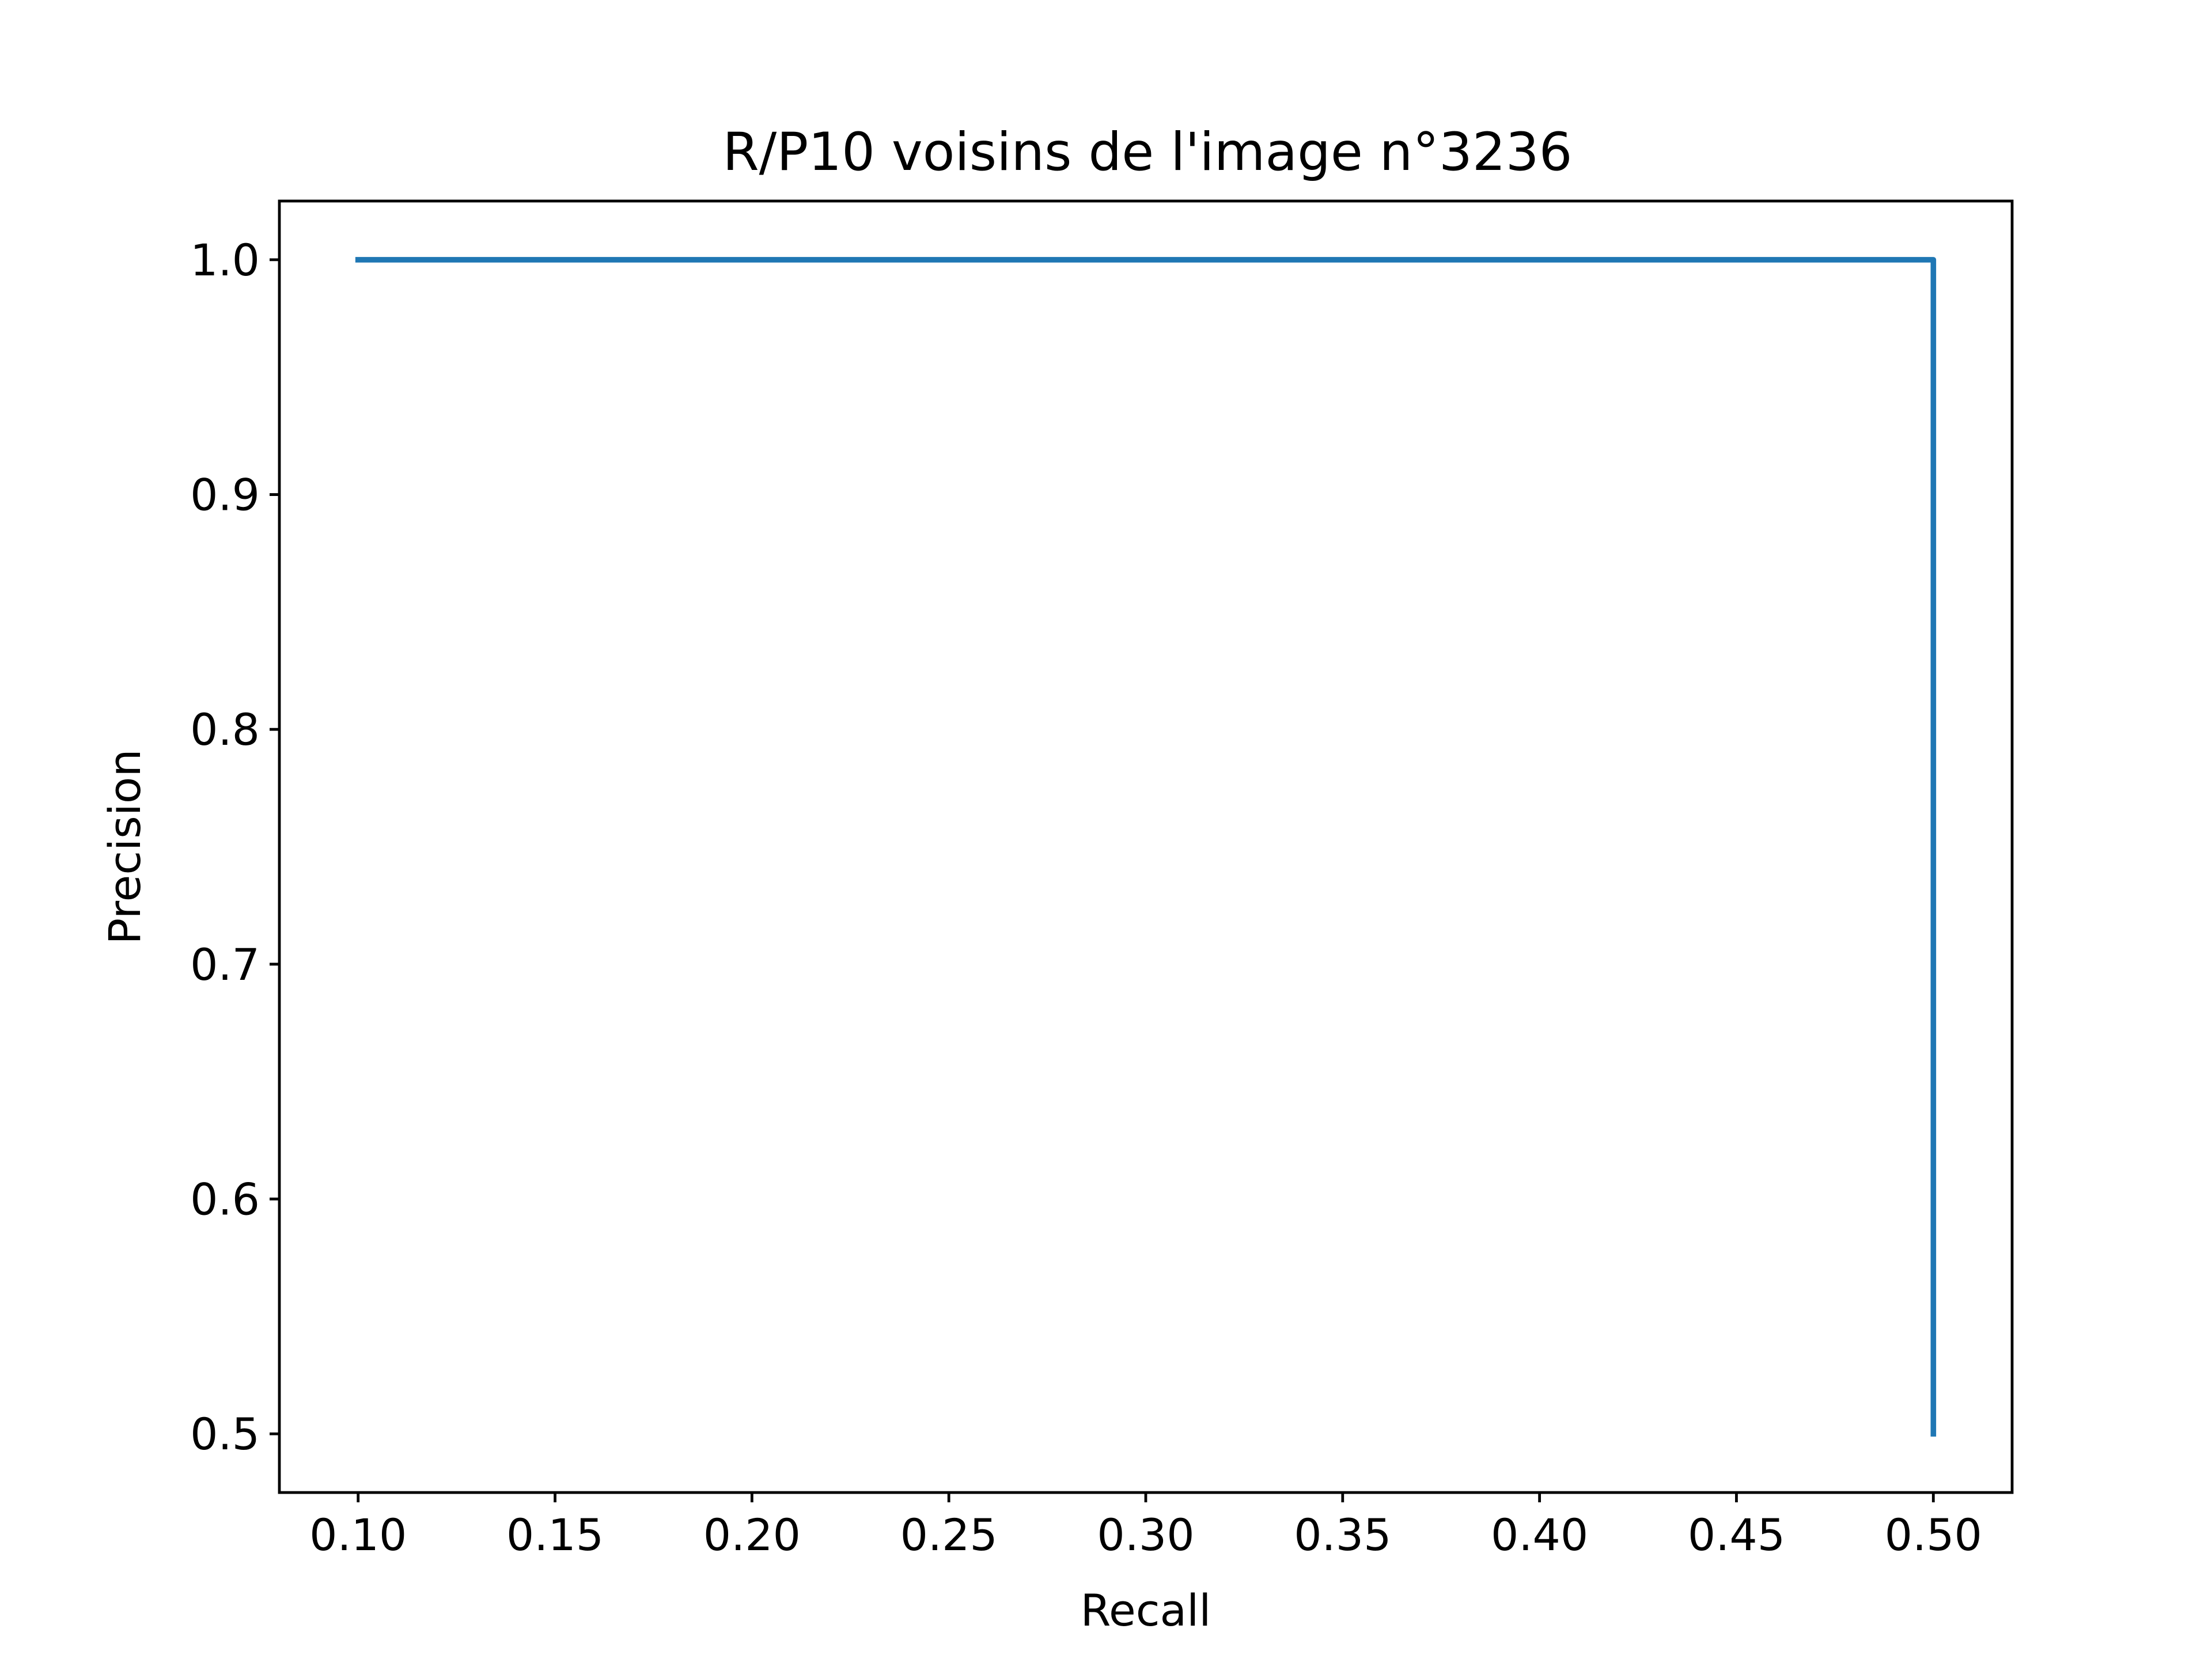 Image resolution: width=2212 pixels, height=1659 pixels. Describe the element at coordinates (1539, 1534) in the screenshot. I see `x-tick-label: 0.40` at that location.